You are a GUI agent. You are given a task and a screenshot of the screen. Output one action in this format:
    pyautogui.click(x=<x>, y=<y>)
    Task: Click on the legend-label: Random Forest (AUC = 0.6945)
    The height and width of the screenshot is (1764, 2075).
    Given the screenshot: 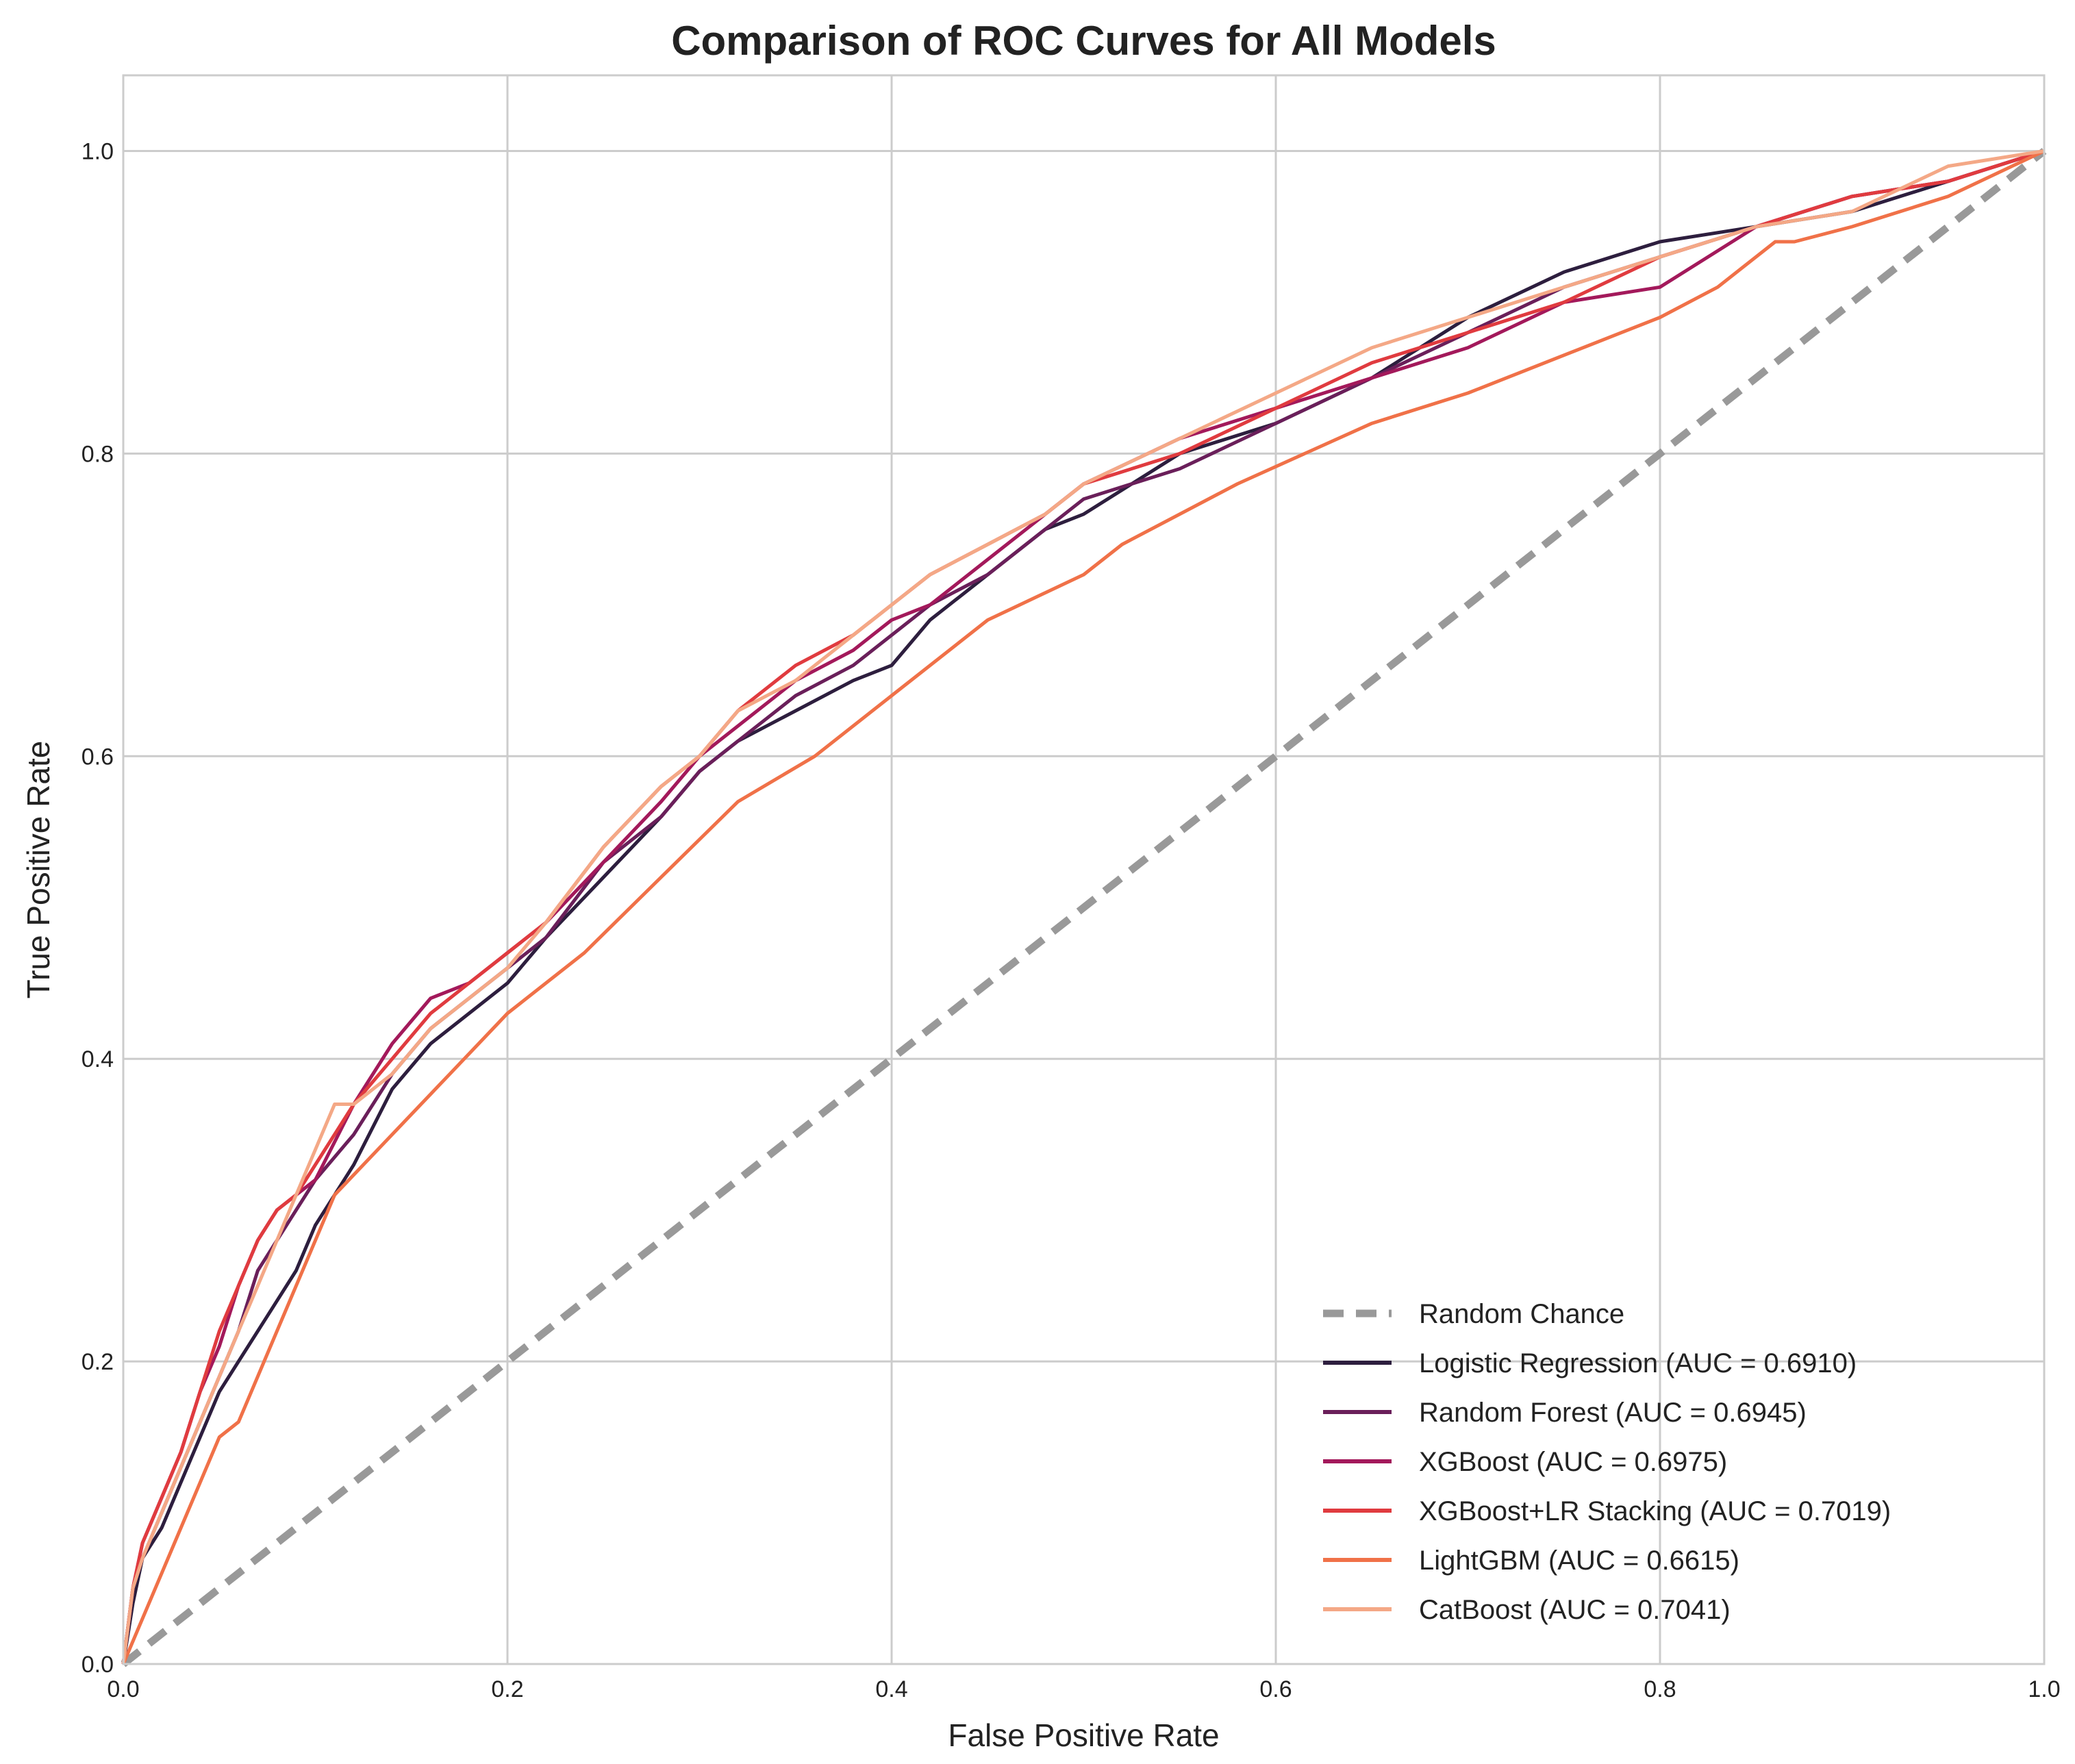 What is the action you would take?
    pyautogui.click(x=1613, y=1413)
    